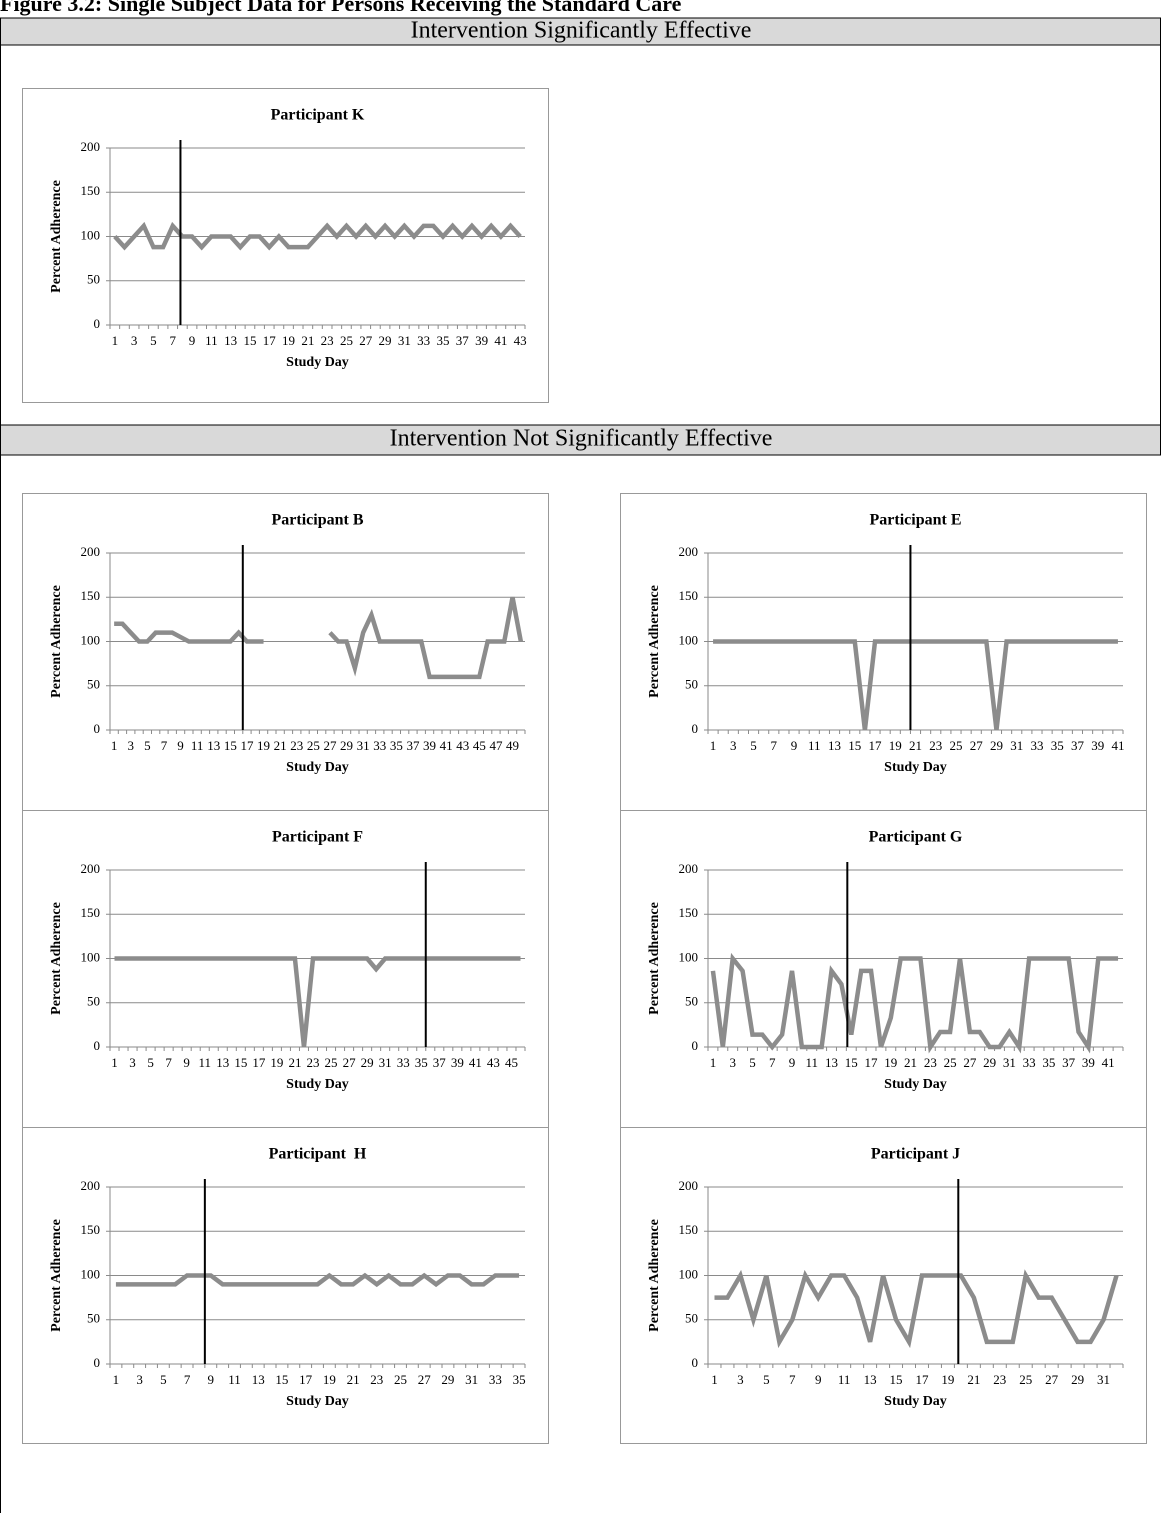 This screenshot has width=1162, height=1513. Describe the element at coordinates (479, 745) in the screenshot. I see `x-tick-label: 45` at that location.